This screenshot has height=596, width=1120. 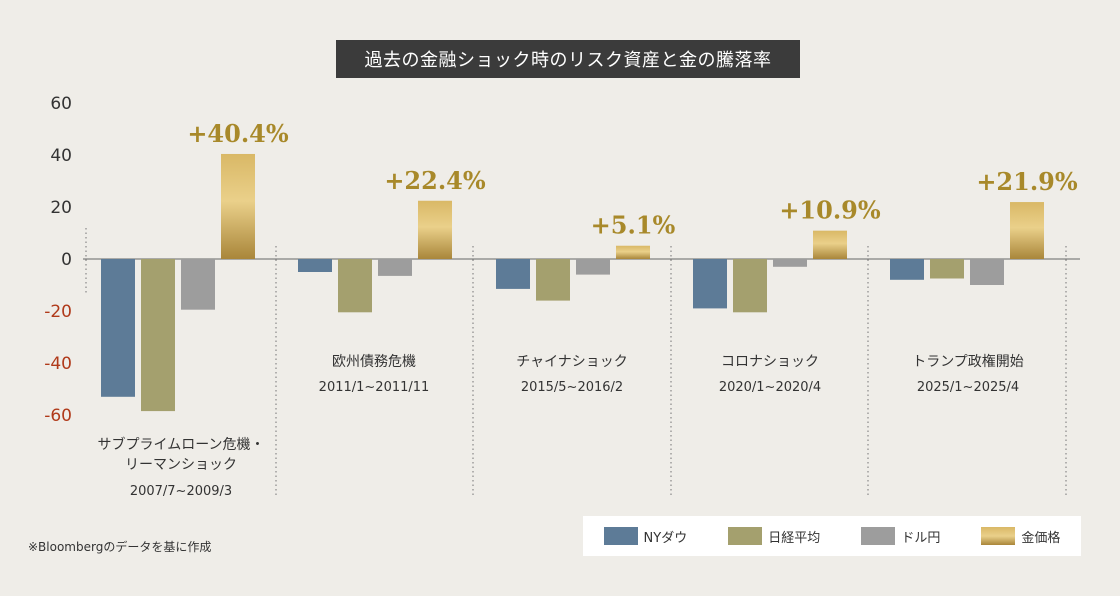 What do you see at coordinates (1041, 538) in the screenshot?
I see `legend-label-gold: 金価格` at bounding box center [1041, 538].